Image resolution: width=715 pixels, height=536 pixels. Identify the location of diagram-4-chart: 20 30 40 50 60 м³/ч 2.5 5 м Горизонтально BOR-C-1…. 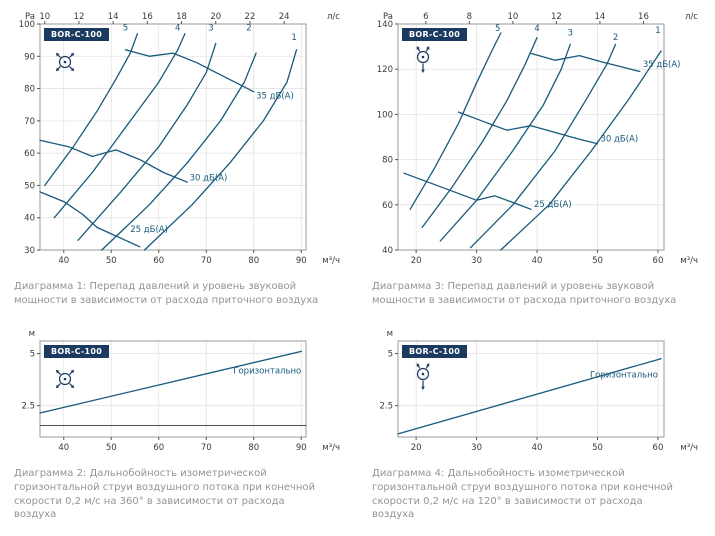
(534, 391).